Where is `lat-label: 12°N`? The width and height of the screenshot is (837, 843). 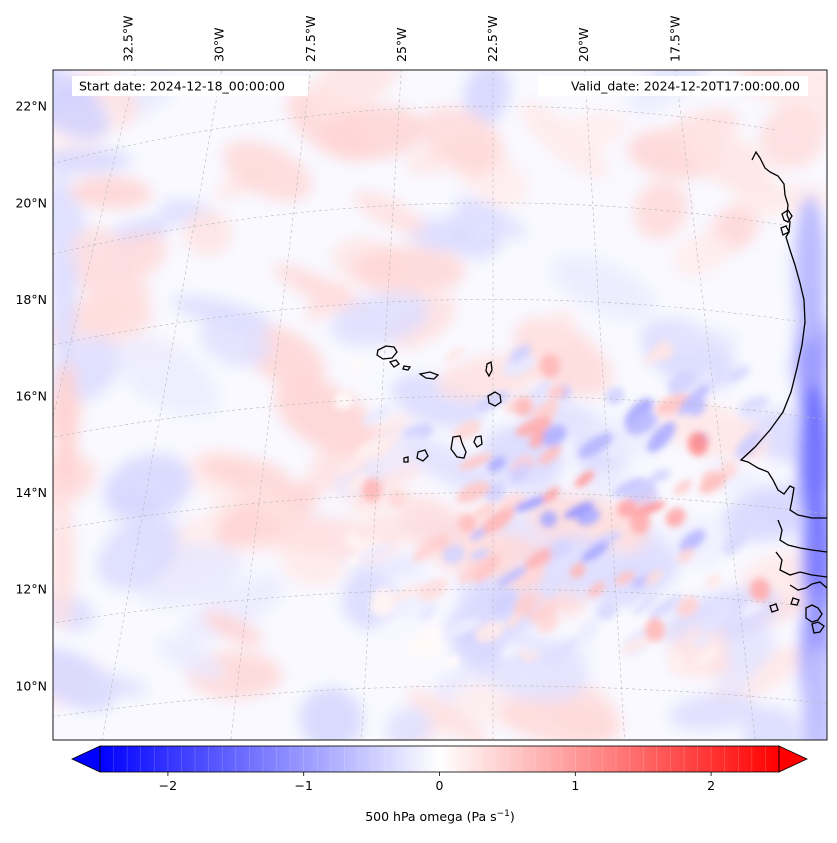 lat-label: 12°N is located at coordinates (31, 589).